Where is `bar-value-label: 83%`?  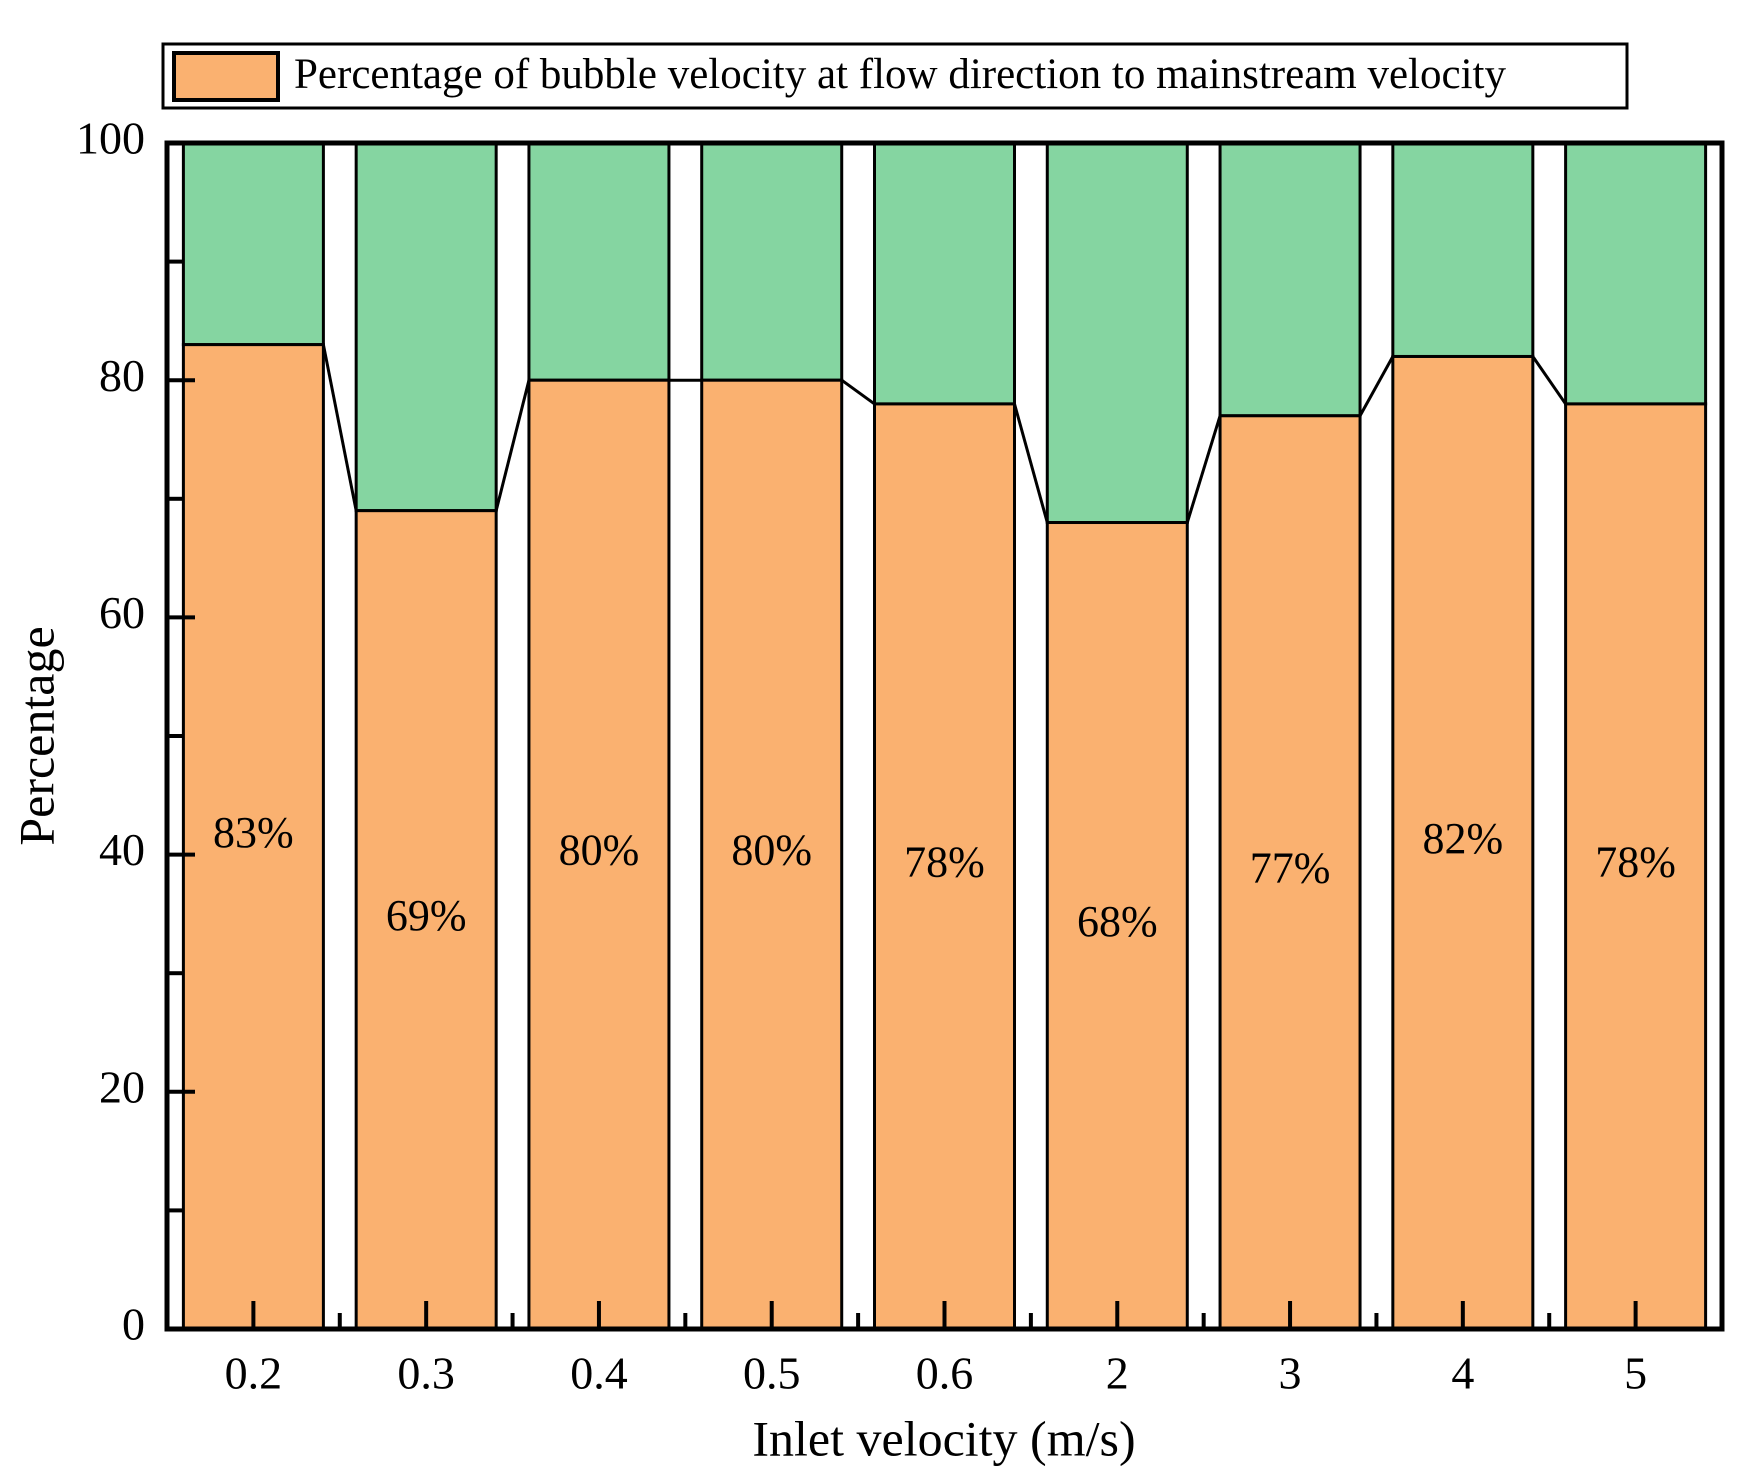 bar-value-label: 83% is located at coordinates (253, 832).